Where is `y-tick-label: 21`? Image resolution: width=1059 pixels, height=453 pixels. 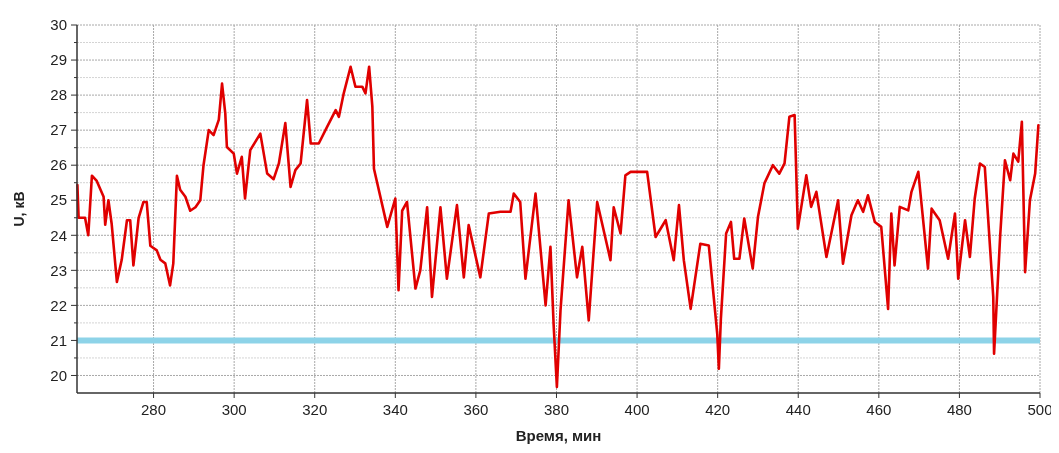 y-tick-label: 21 is located at coordinates (58, 340).